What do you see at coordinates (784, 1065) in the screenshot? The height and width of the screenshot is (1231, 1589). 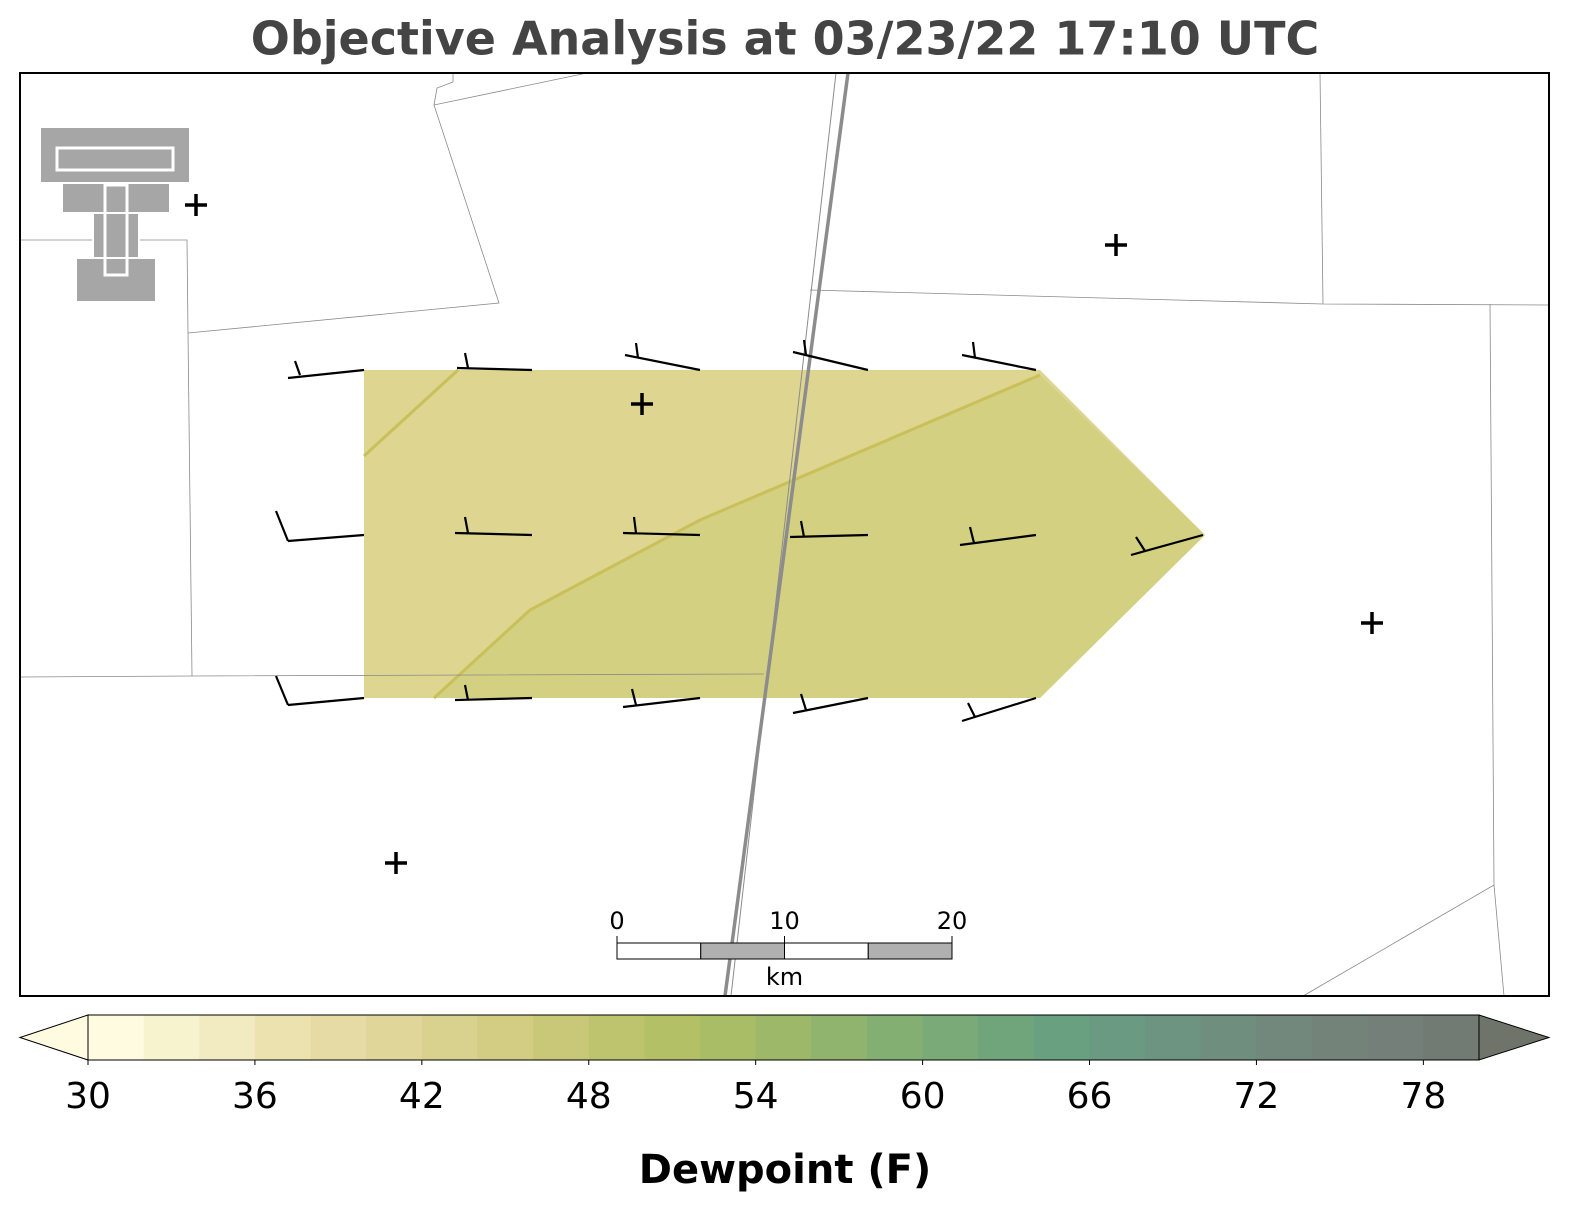 I see `colorbar: 30 36 42 48 54 60 66 72 78` at bounding box center [784, 1065].